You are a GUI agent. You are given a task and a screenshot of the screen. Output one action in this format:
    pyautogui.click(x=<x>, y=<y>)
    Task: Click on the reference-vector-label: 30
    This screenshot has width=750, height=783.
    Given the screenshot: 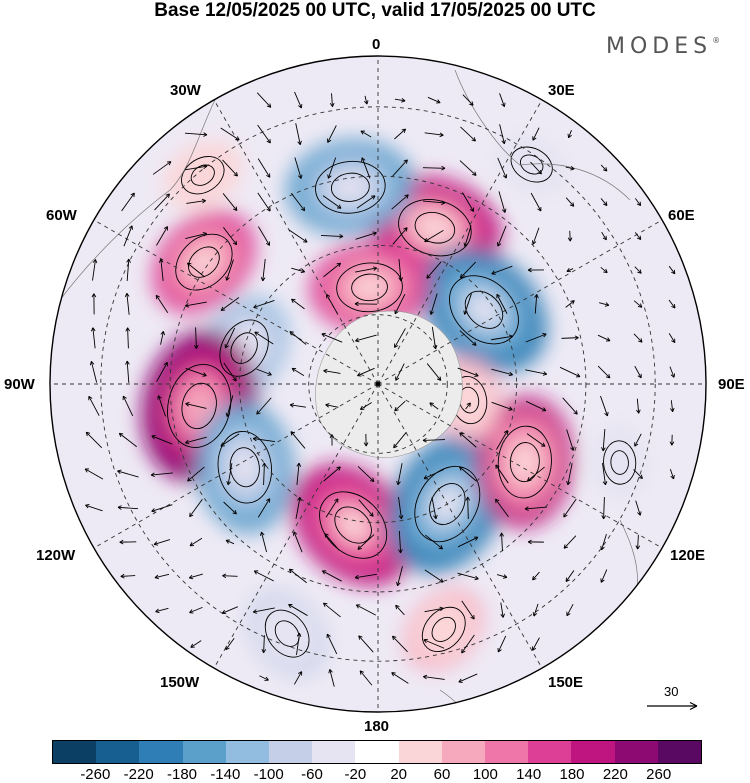 What is the action you would take?
    pyautogui.click(x=671, y=691)
    